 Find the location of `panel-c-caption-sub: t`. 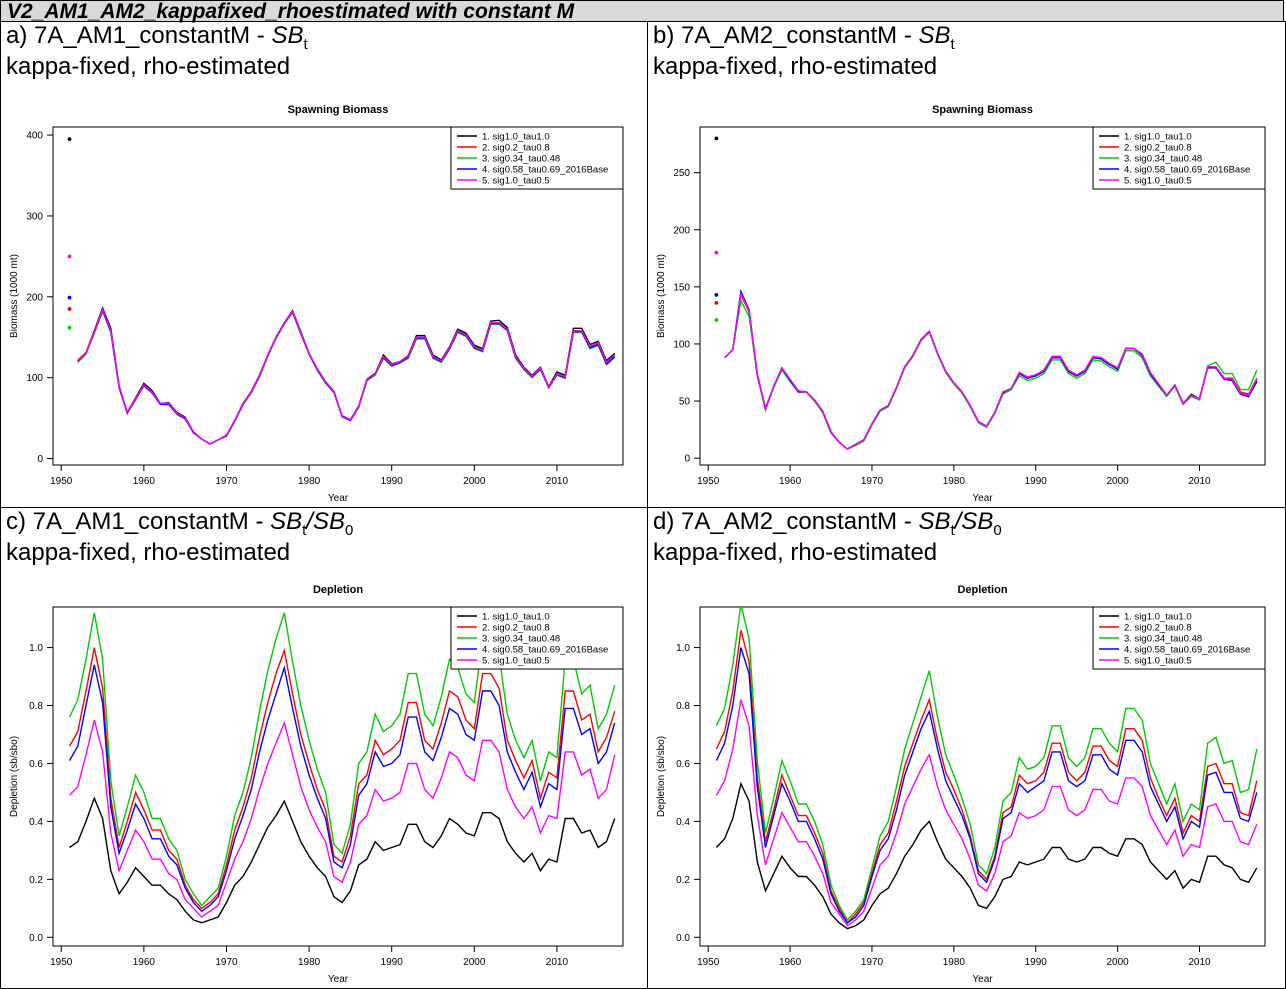

panel-c-caption-sub: t is located at coordinates (304, 530).